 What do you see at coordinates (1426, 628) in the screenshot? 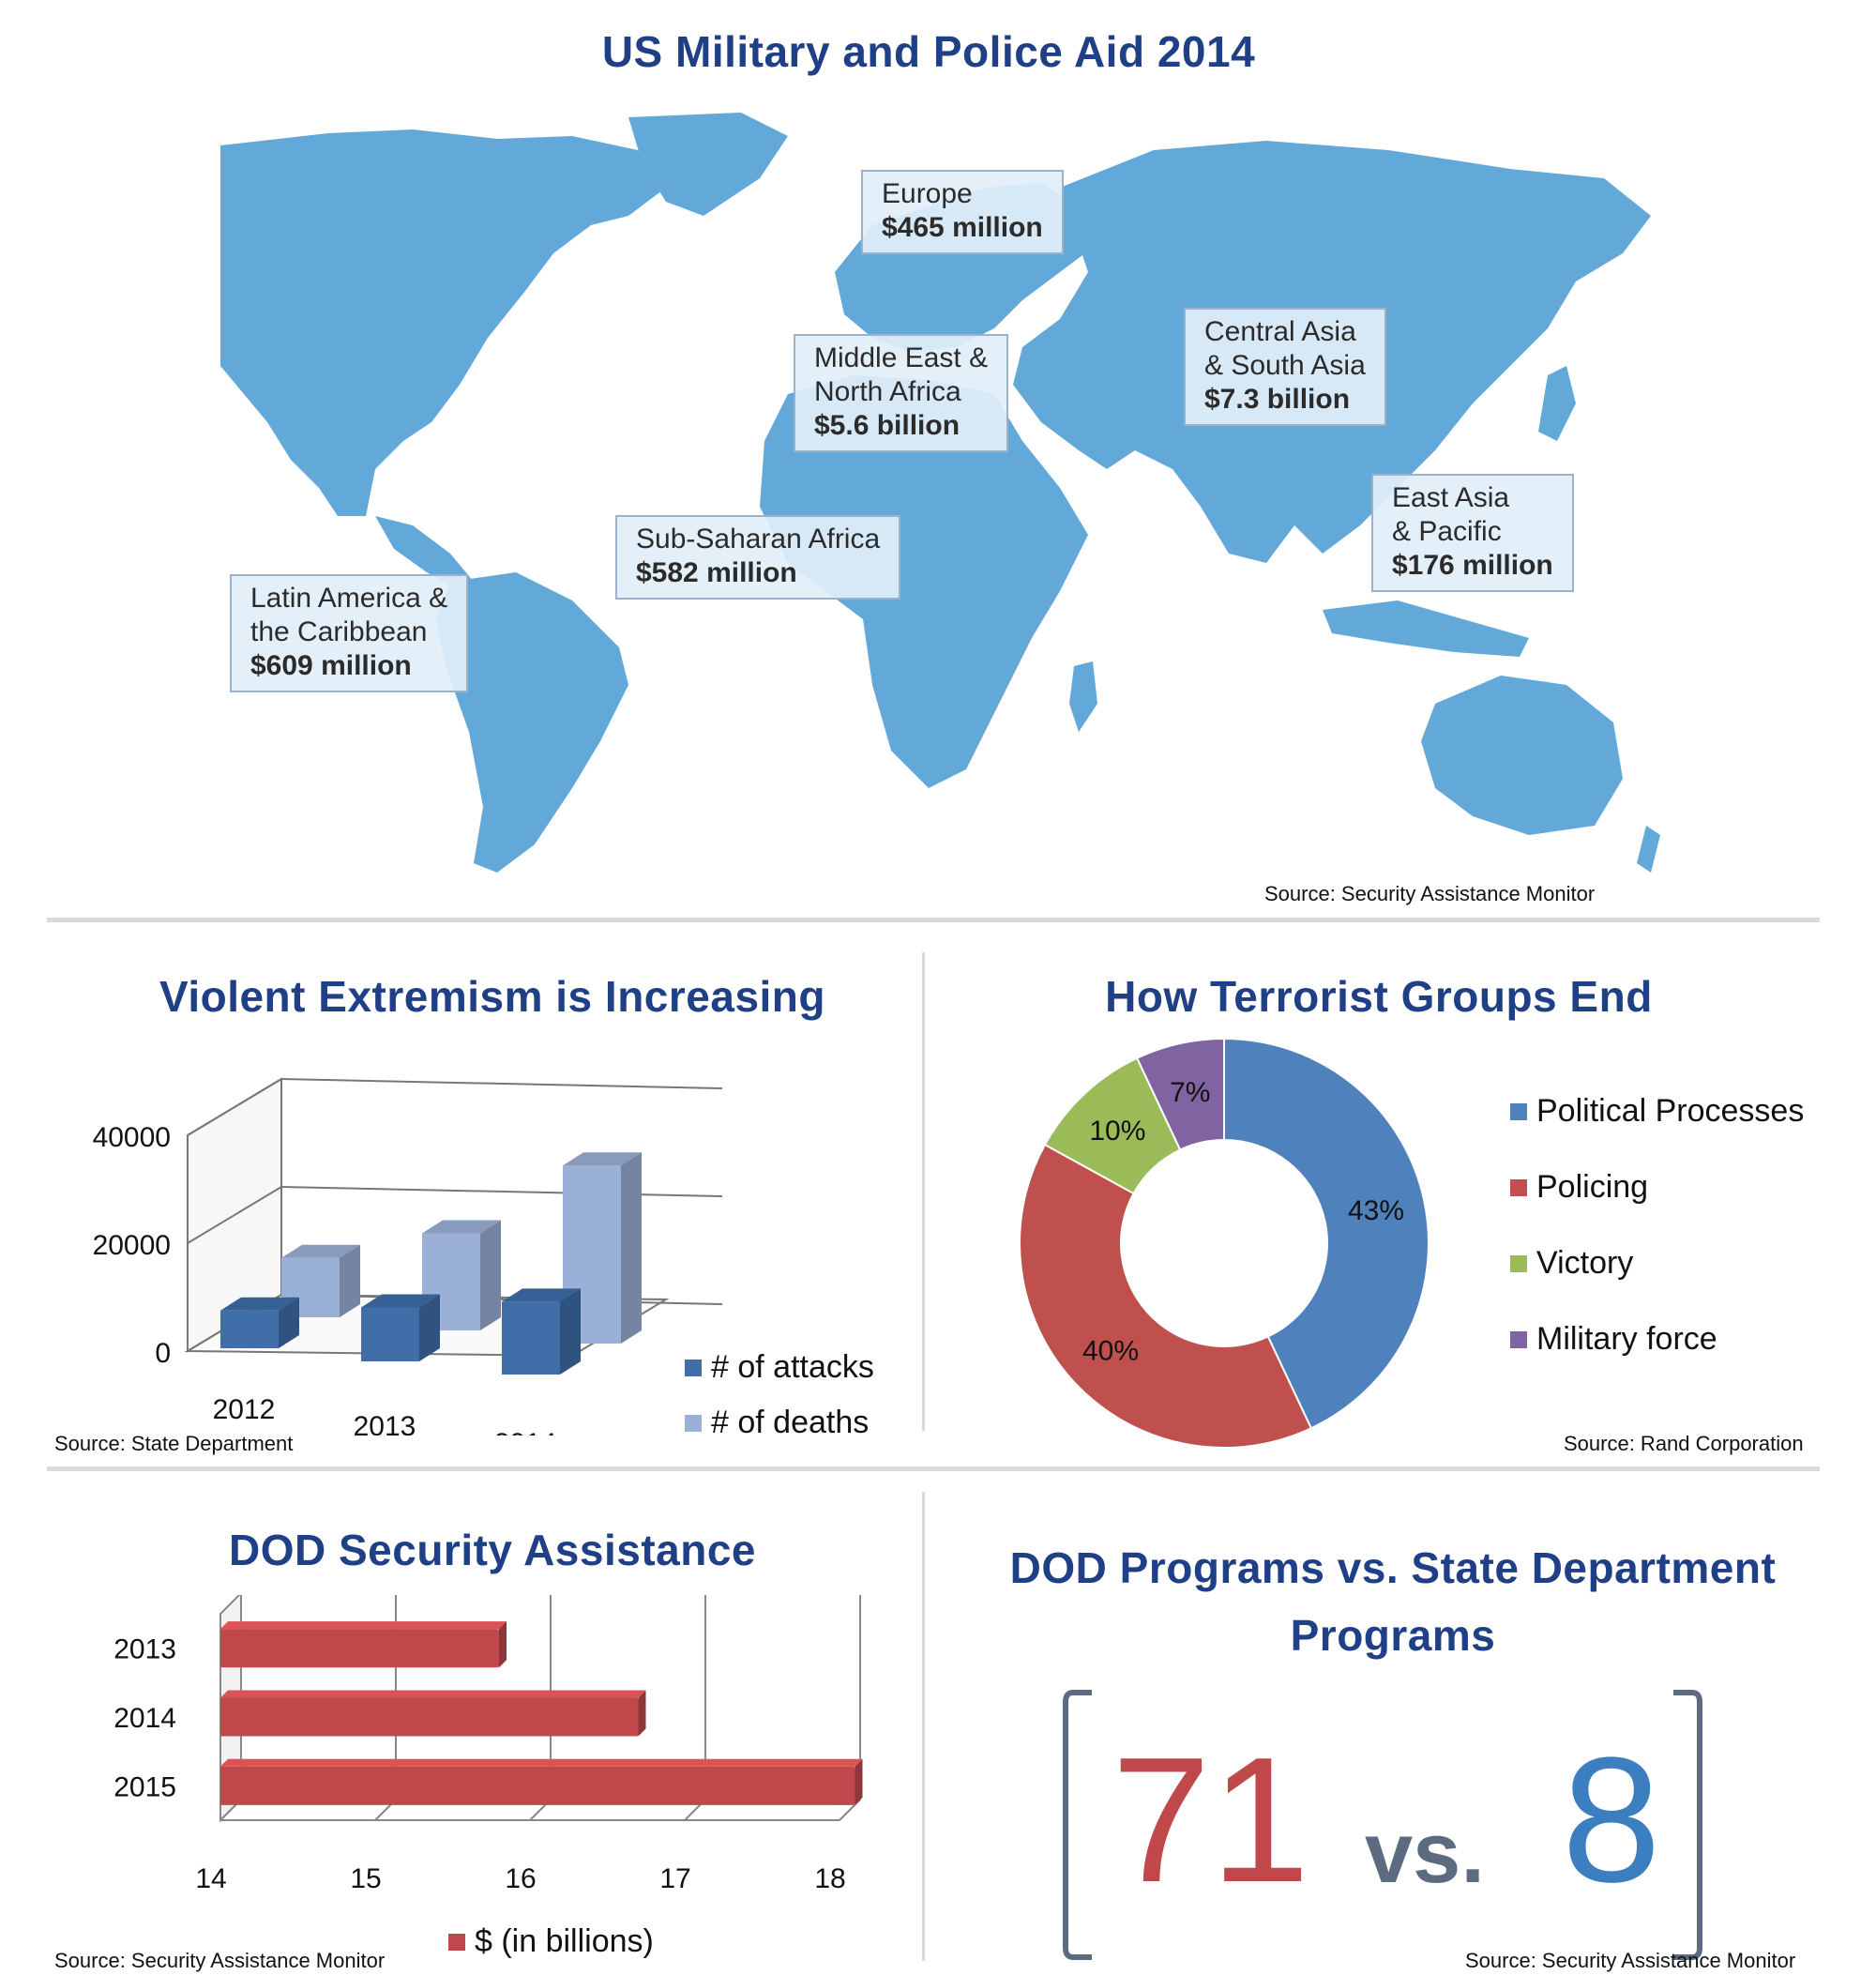
I see `indonesia-shape` at bounding box center [1426, 628].